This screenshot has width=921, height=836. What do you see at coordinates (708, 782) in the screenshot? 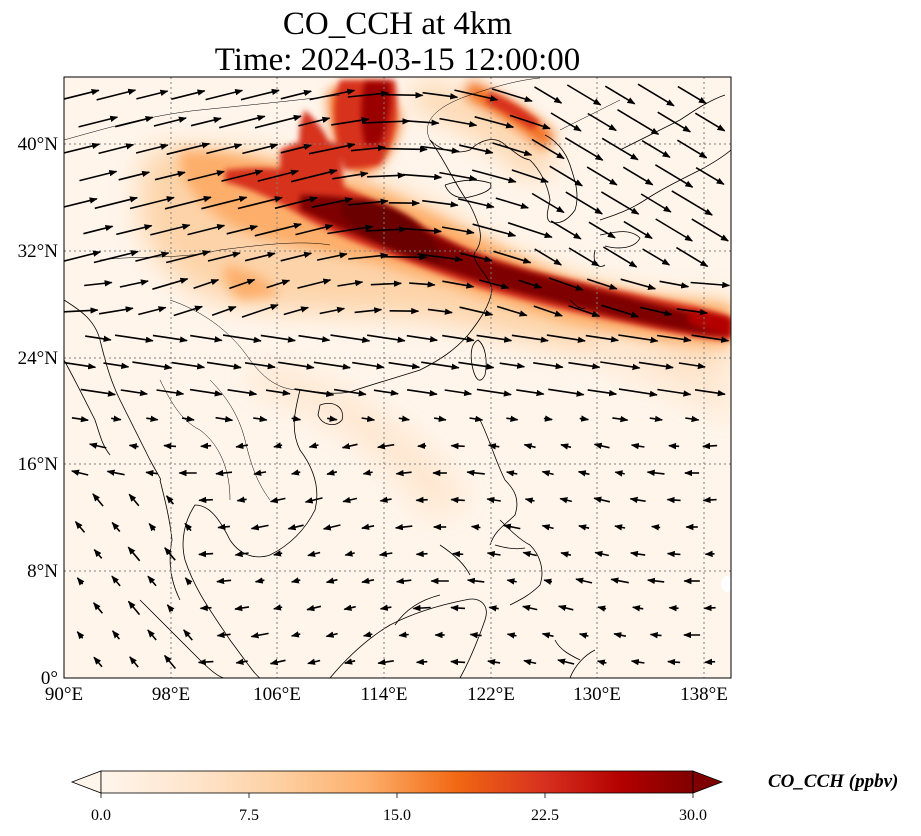
I see `colorbar-extend-max` at bounding box center [708, 782].